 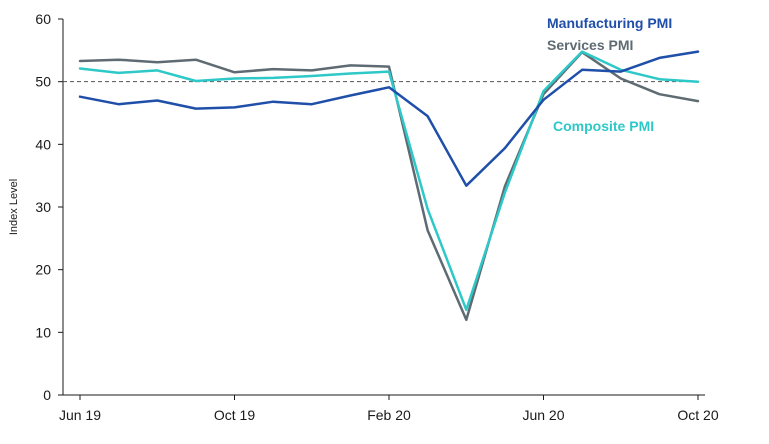 What do you see at coordinates (543, 415) in the screenshot?
I see `x-tick-label: Jun 20` at bounding box center [543, 415].